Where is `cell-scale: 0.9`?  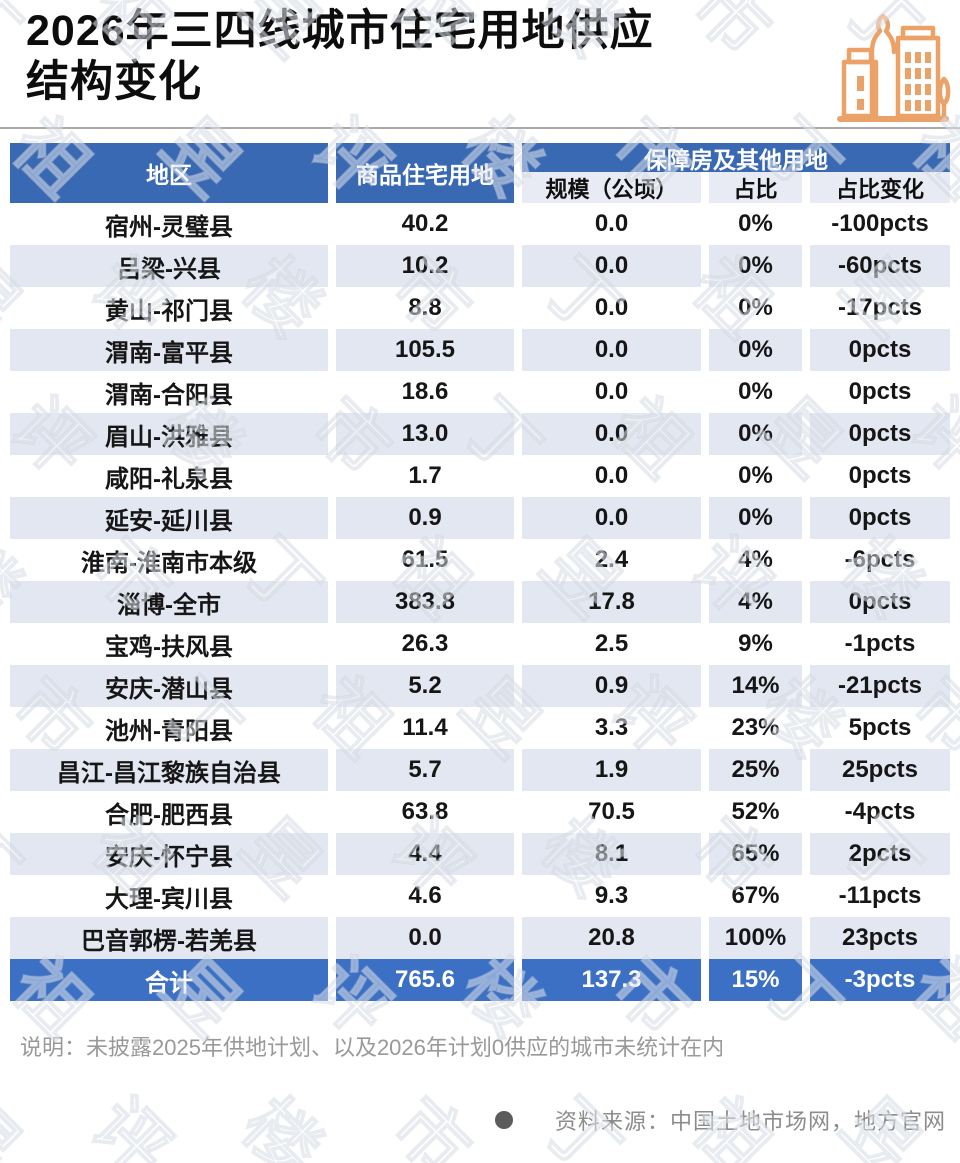
cell-scale: 0.9 is located at coordinates (611, 686).